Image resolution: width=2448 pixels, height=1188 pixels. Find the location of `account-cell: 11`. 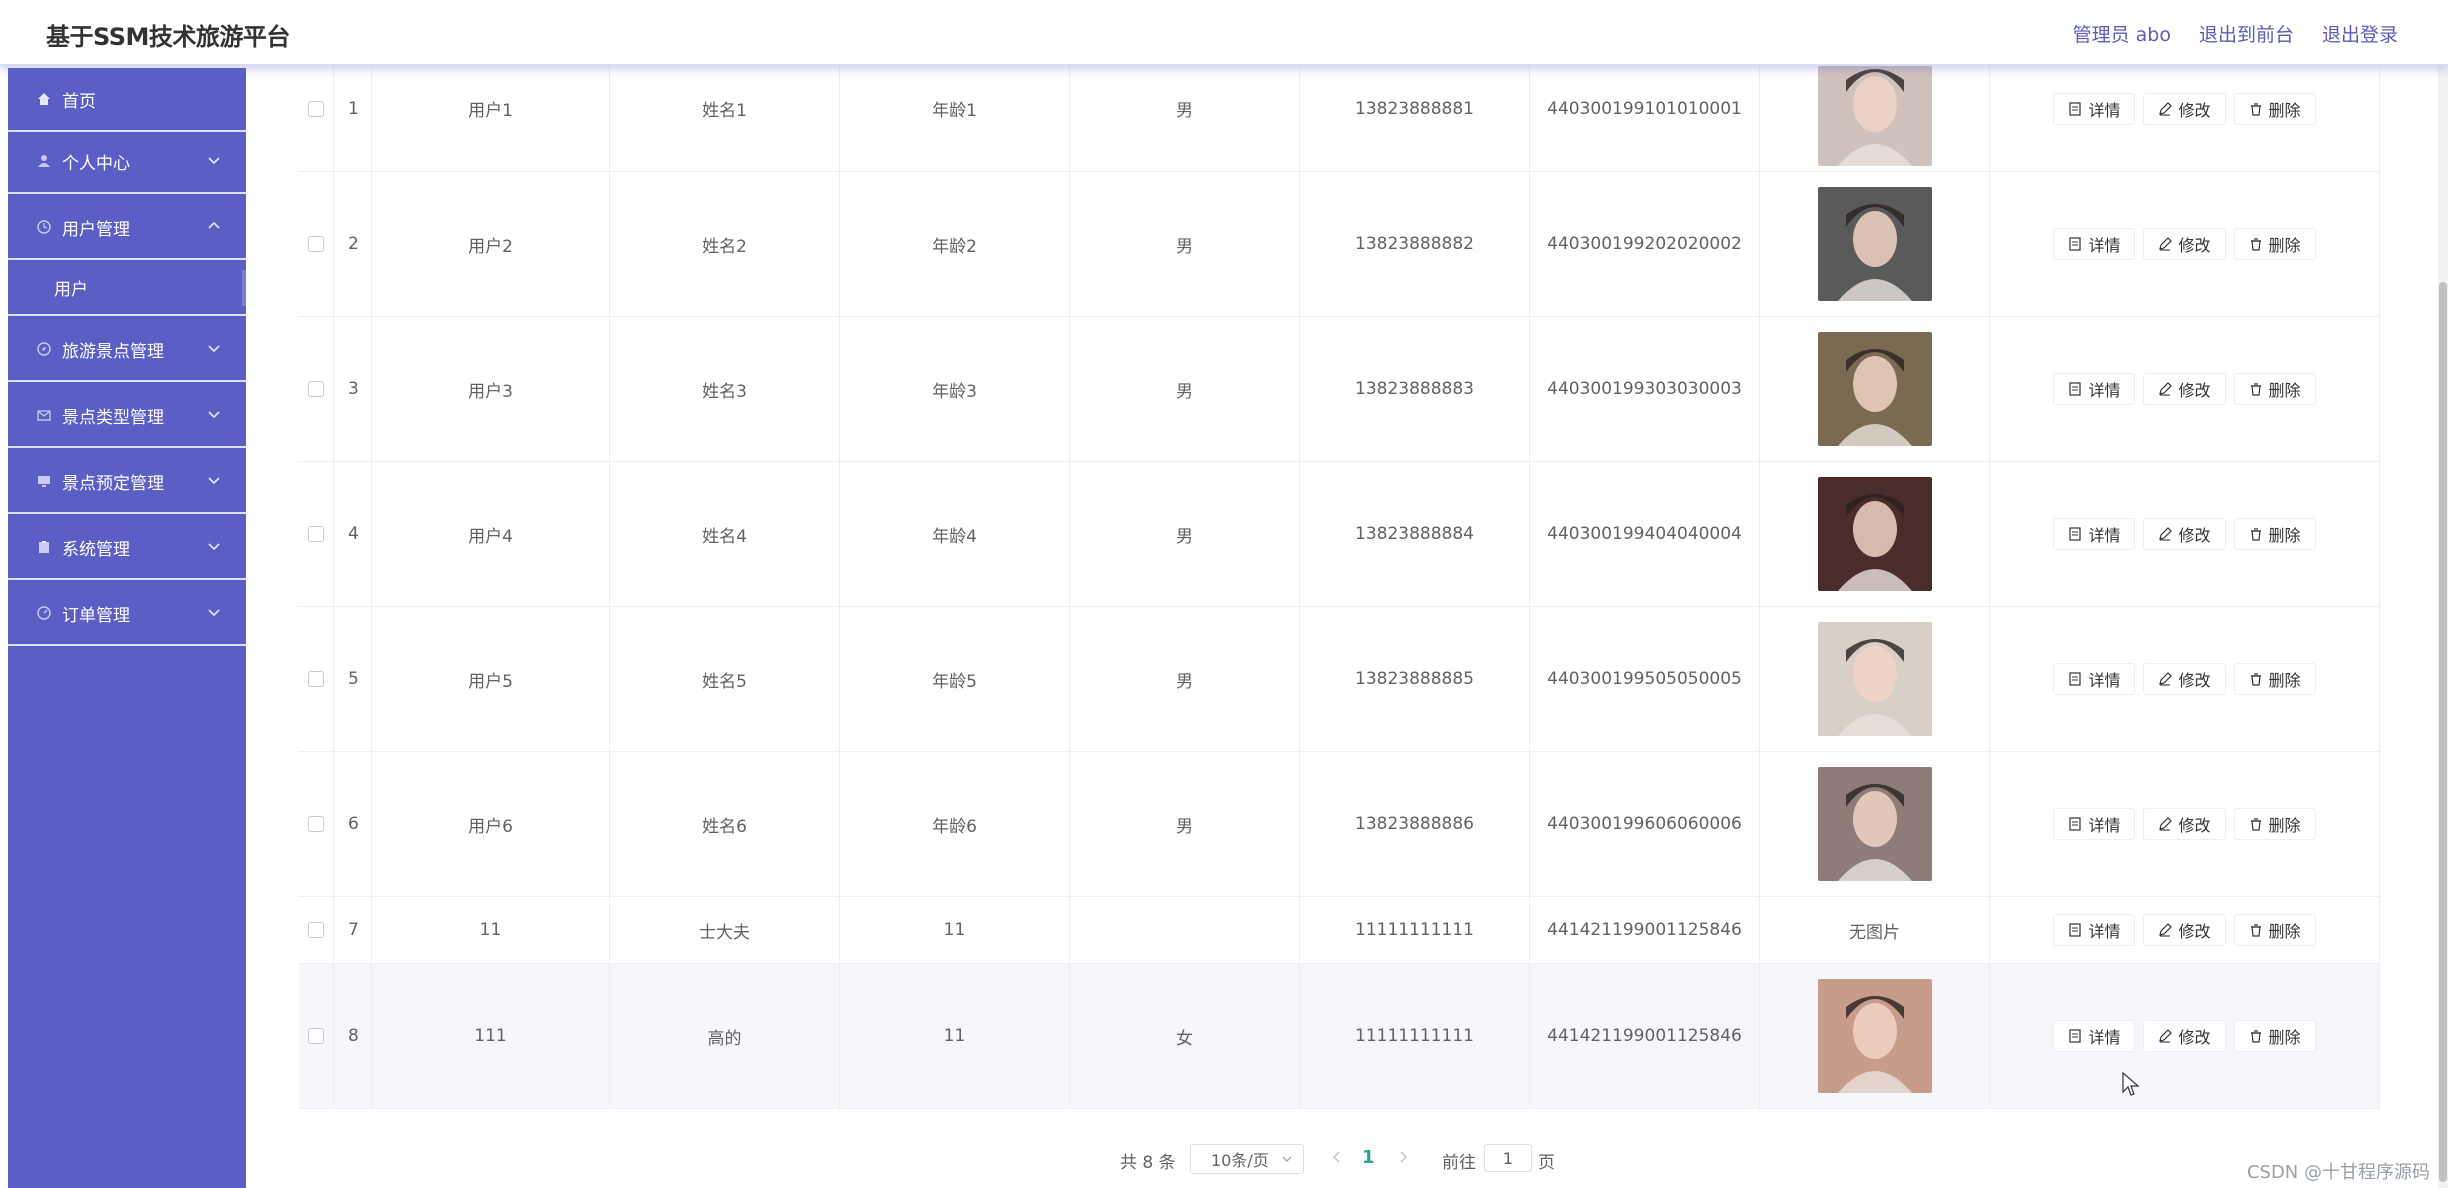

account-cell: 11 is located at coordinates (491, 930).